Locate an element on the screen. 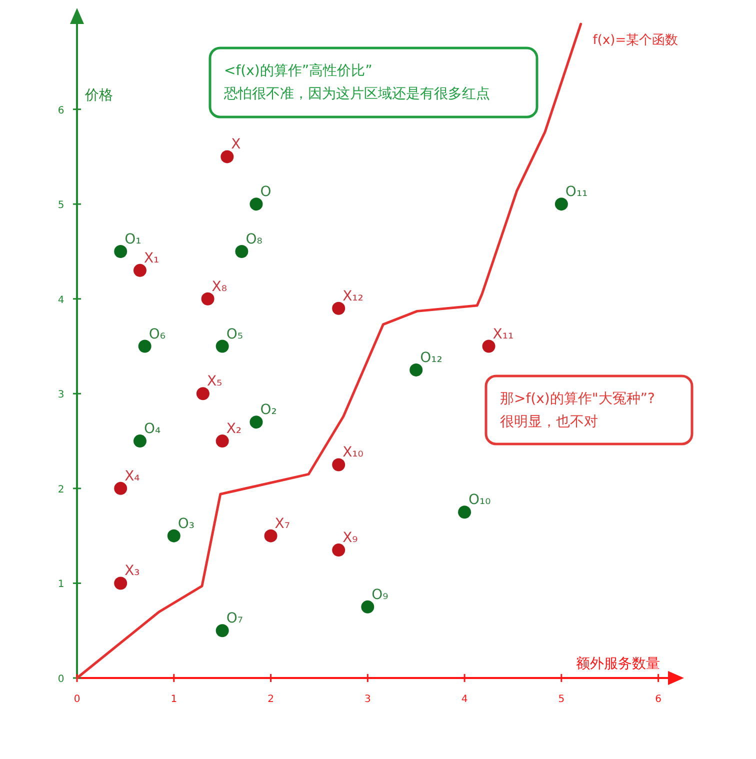 Image resolution: width=756 pixels, height=759 pixels. data-label: O₁ is located at coordinates (133, 239).